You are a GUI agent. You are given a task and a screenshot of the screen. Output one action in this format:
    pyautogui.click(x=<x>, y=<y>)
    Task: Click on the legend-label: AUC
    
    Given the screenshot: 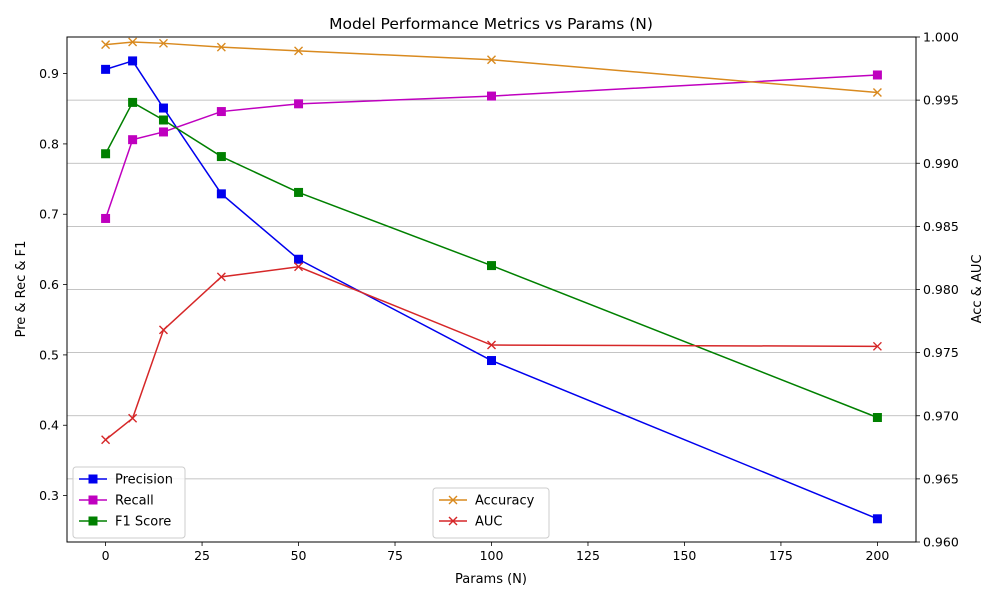 What is the action you would take?
    pyautogui.click(x=489, y=522)
    